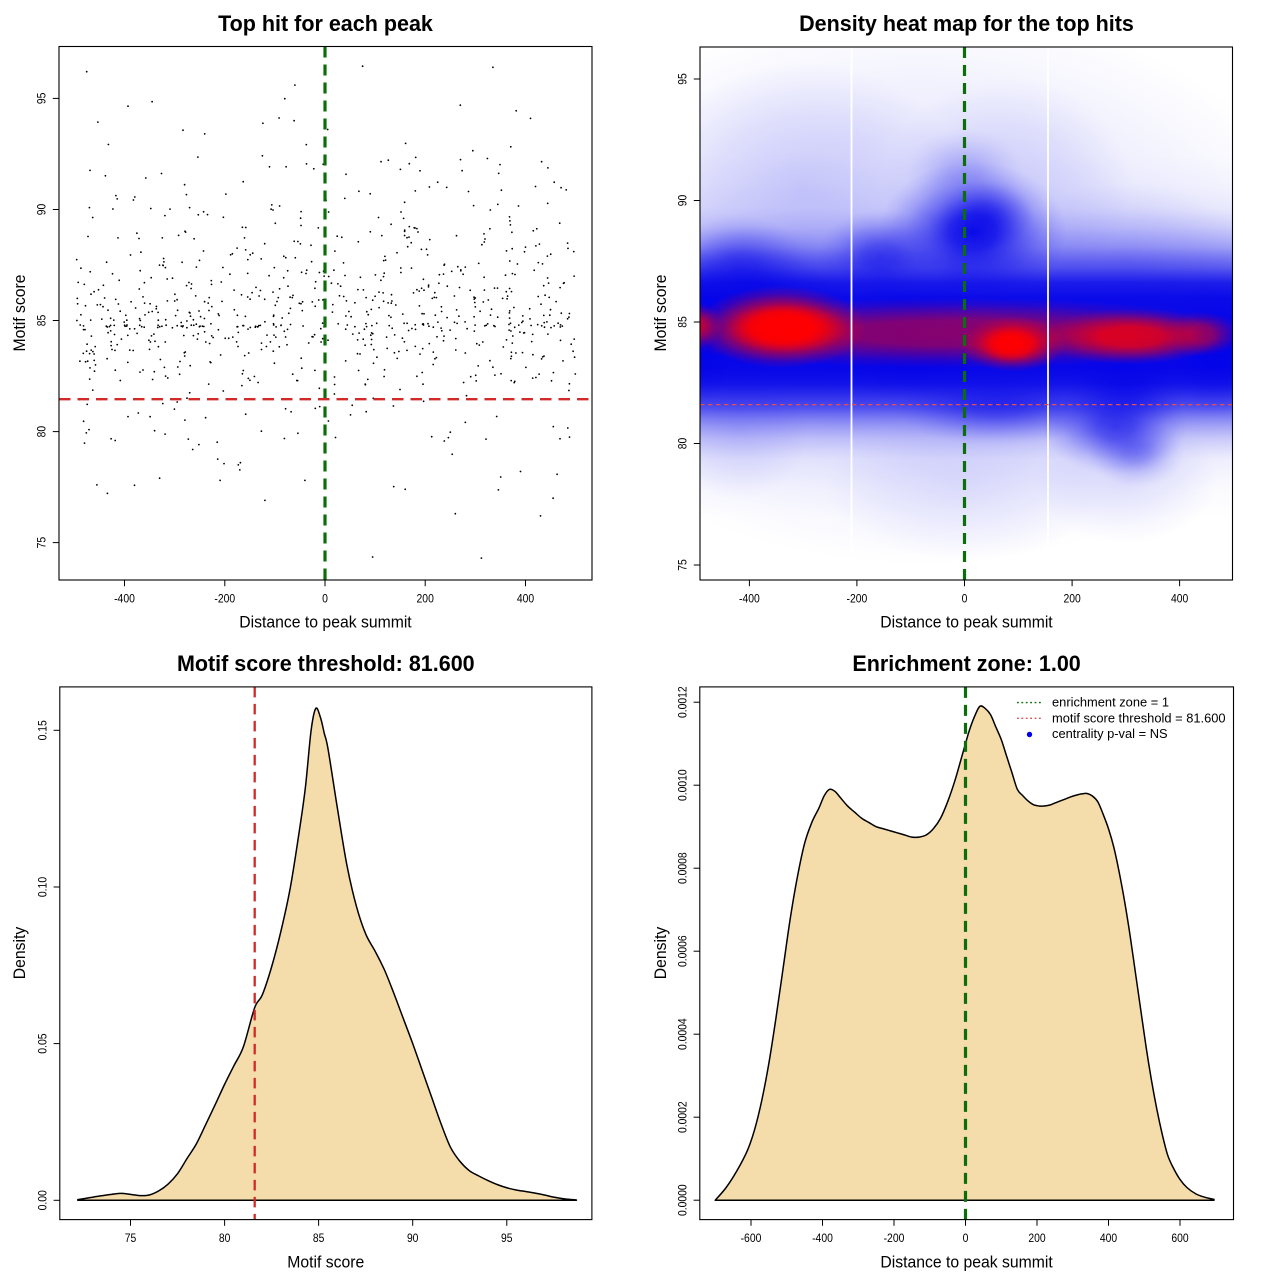  What do you see at coordinates (751, 1238) in the screenshot?
I see `svg-text: -600` at bounding box center [751, 1238].